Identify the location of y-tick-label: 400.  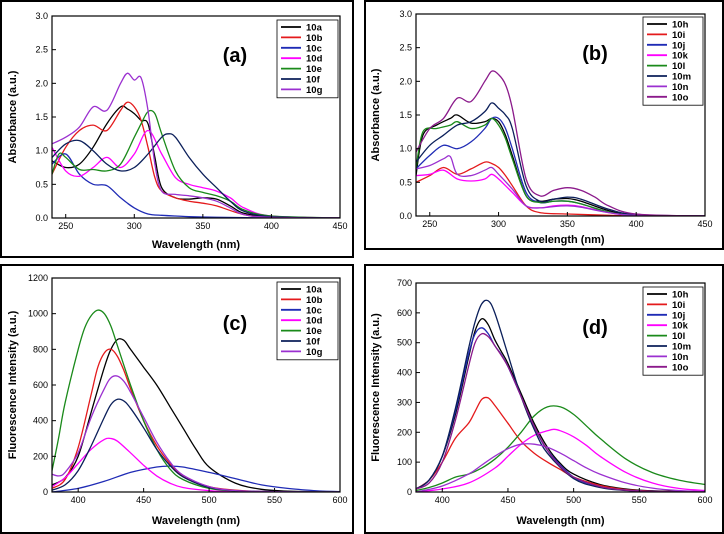
(40, 421).